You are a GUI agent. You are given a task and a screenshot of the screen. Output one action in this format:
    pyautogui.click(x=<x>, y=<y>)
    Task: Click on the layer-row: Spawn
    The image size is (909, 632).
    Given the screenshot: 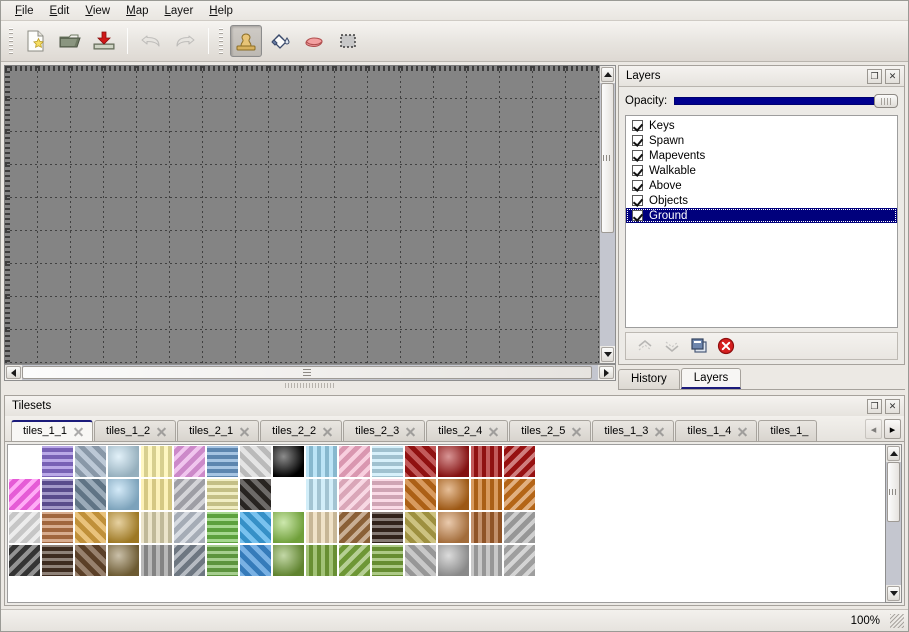 What is the action you would take?
    pyautogui.click(x=761, y=140)
    